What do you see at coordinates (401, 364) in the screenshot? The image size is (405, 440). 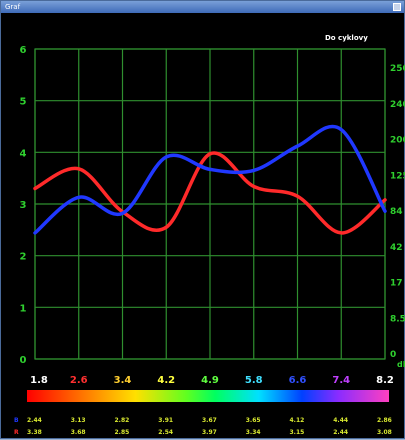 I see `y2-unit-label: dB` at bounding box center [401, 364].